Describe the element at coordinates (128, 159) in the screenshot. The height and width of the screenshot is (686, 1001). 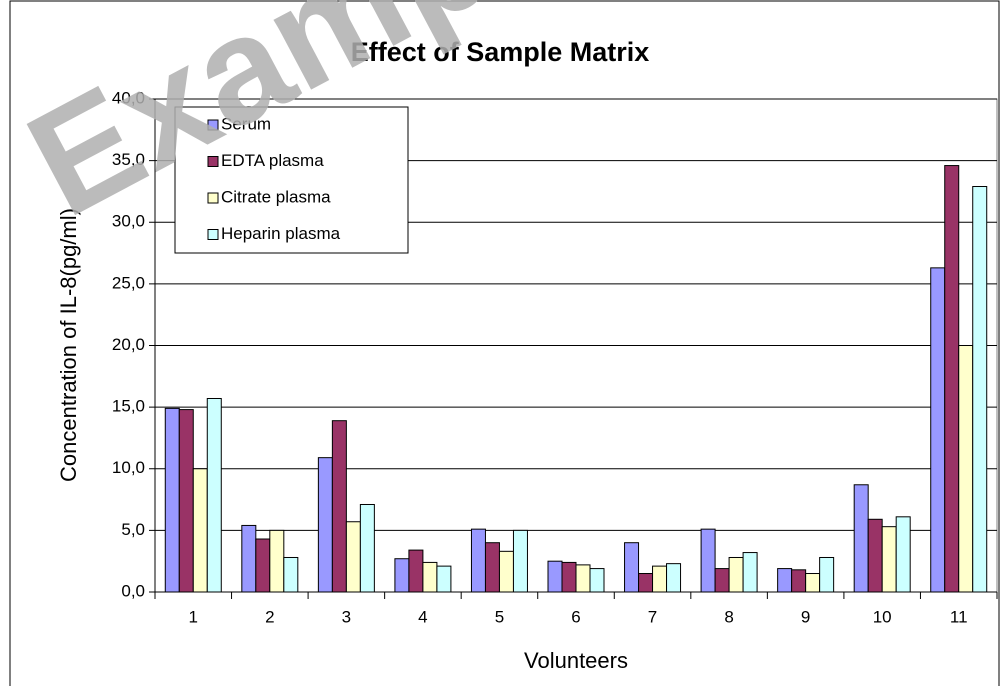
I see `y-tick-label: 35,0` at that location.